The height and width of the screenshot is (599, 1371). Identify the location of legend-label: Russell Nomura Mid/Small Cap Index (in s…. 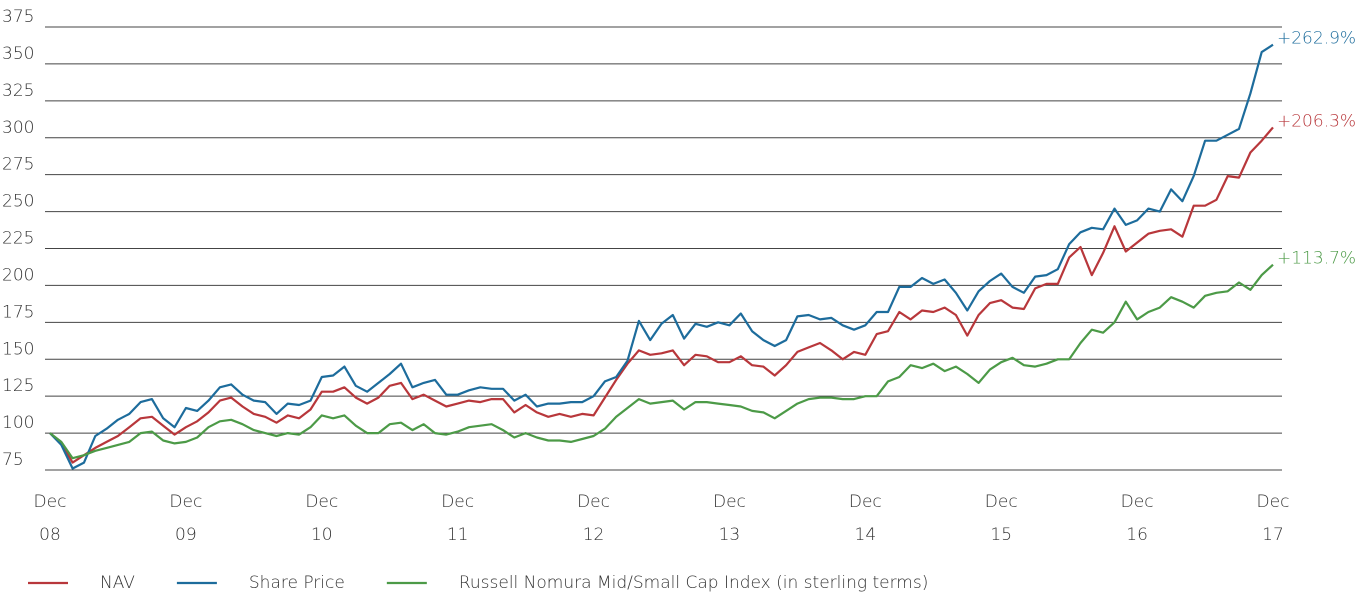
(694, 583).